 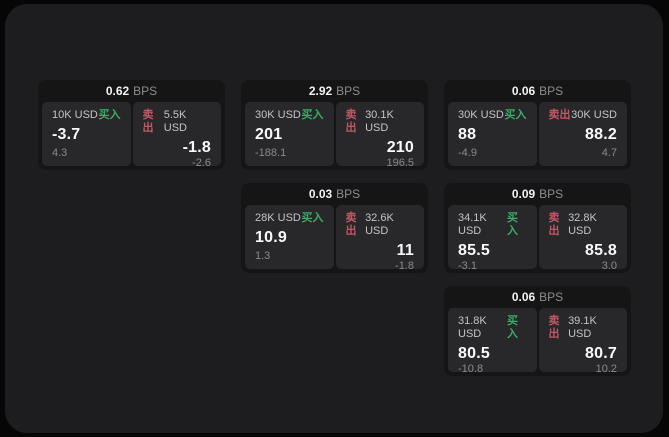 I want to click on sell-price: 88.2, so click(x=601, y=134).